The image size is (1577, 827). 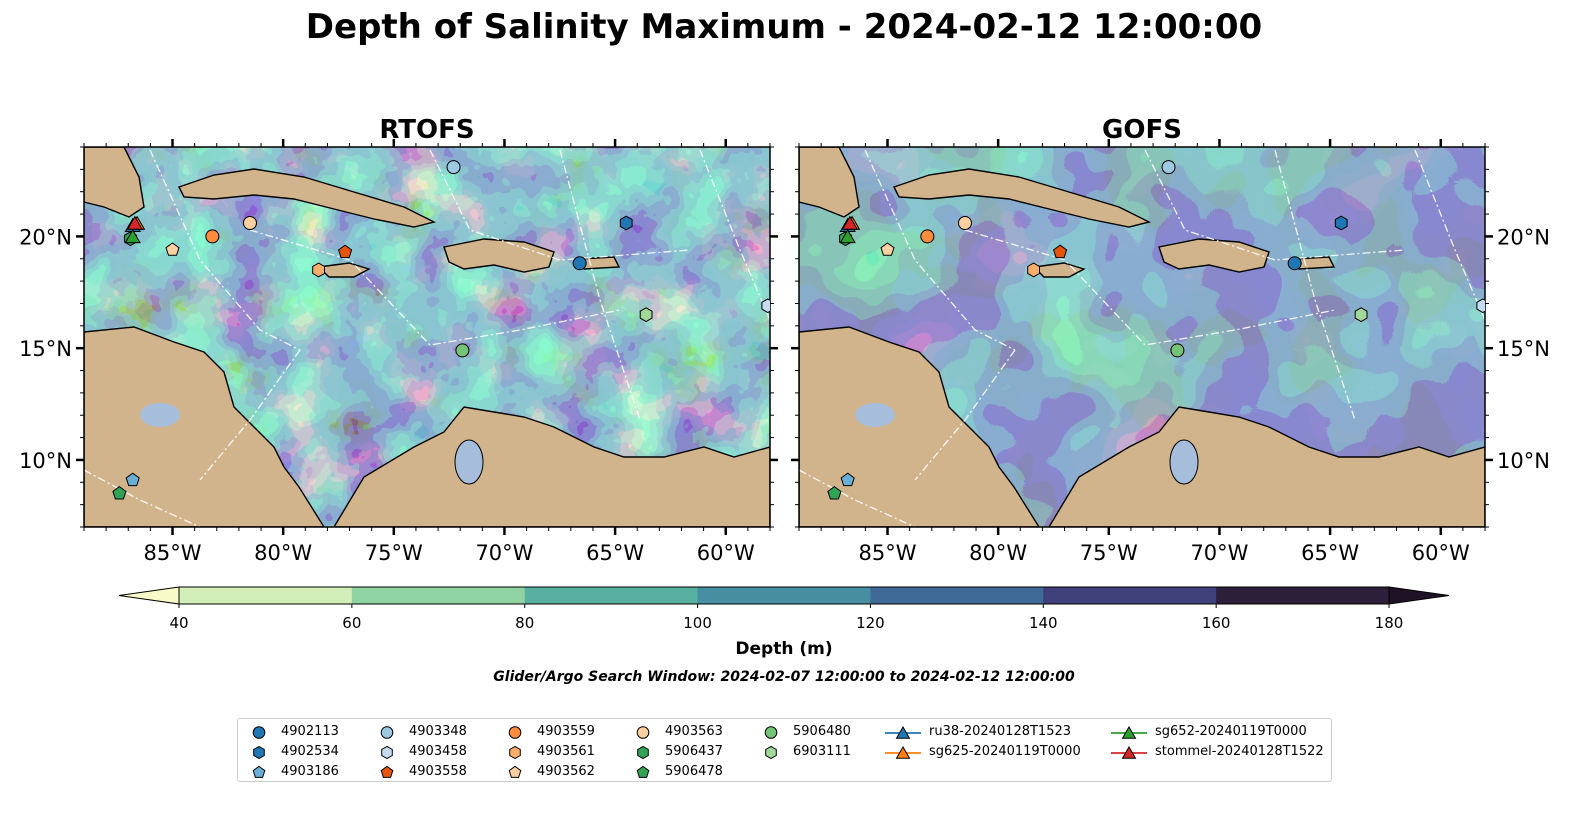 What do you see at coordinates (1000, 731) in the screenshot?
I see `legend-label: ru38-20240128T1523` at bounding box center [1000, 731].